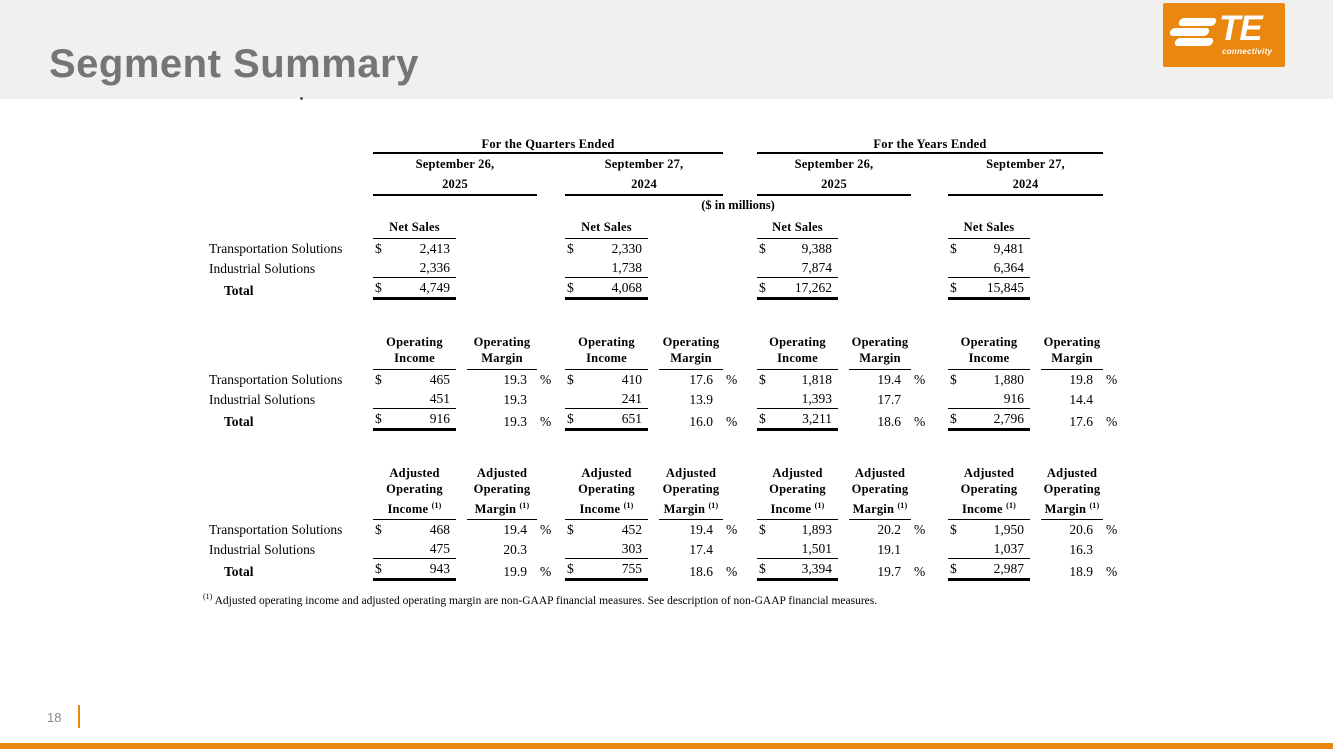  I want to click on amount-cell: $1,950, so click(989, 529).